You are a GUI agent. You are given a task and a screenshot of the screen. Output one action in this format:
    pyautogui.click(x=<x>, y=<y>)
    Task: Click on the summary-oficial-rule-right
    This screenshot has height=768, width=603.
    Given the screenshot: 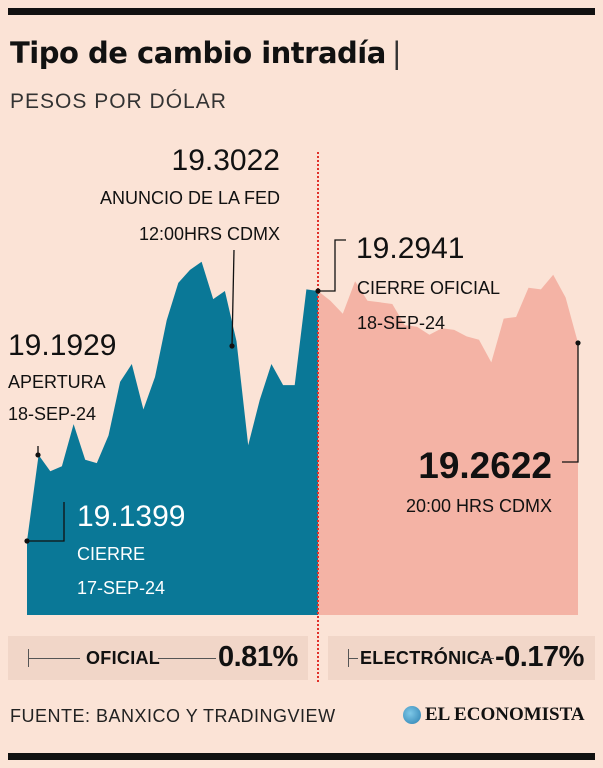 What is the action you would take?
    pyautogui.click(x=187, y=658)
    